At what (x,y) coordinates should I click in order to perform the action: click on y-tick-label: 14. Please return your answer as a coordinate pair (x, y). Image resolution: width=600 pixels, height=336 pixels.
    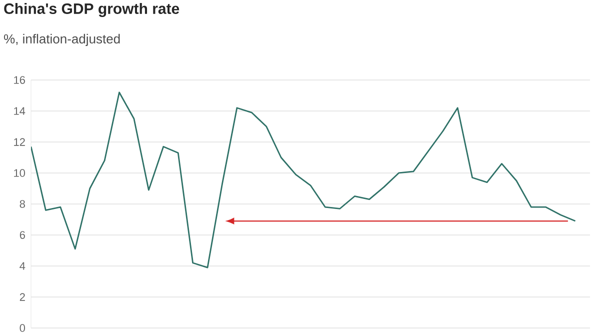
    Looking at the image, I should click on (20, 111).